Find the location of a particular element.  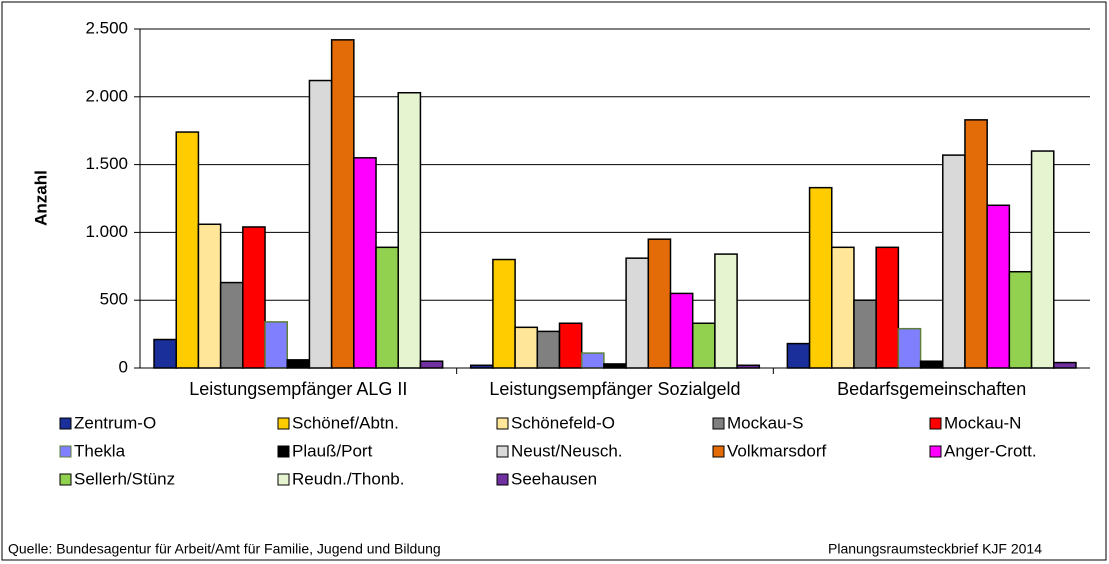

x-tick-label: Leistungsempfänger Sozialgeld is located at coordinates (615, 389).